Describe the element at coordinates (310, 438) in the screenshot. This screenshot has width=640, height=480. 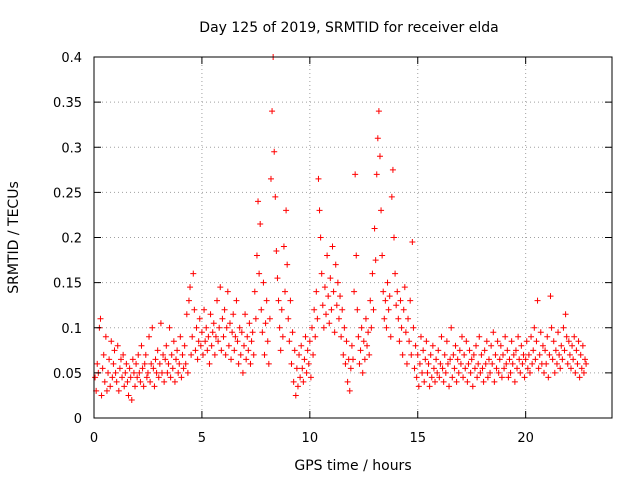
I see `x-tick-label: 10` at that location.